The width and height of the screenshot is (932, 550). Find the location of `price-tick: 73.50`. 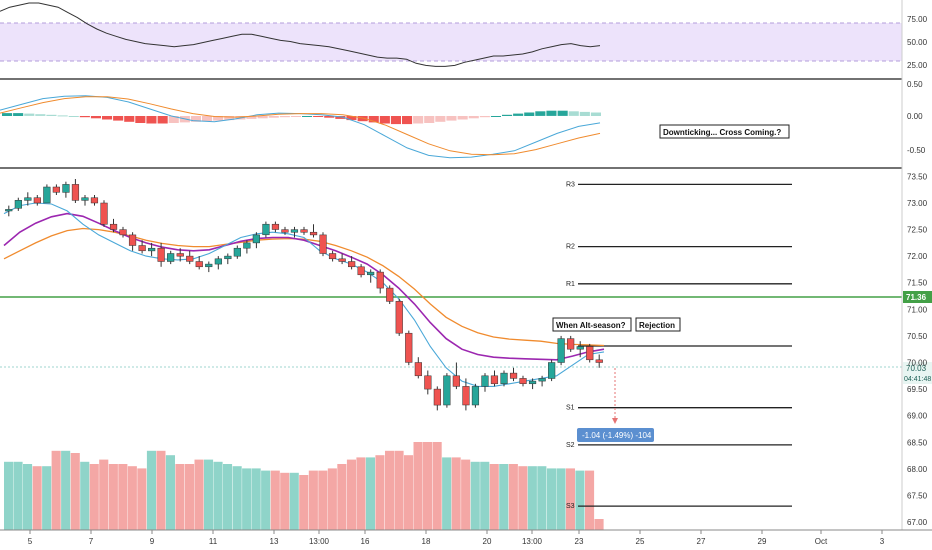

price-tick: 73.50 is located at coordinates (917, 176).